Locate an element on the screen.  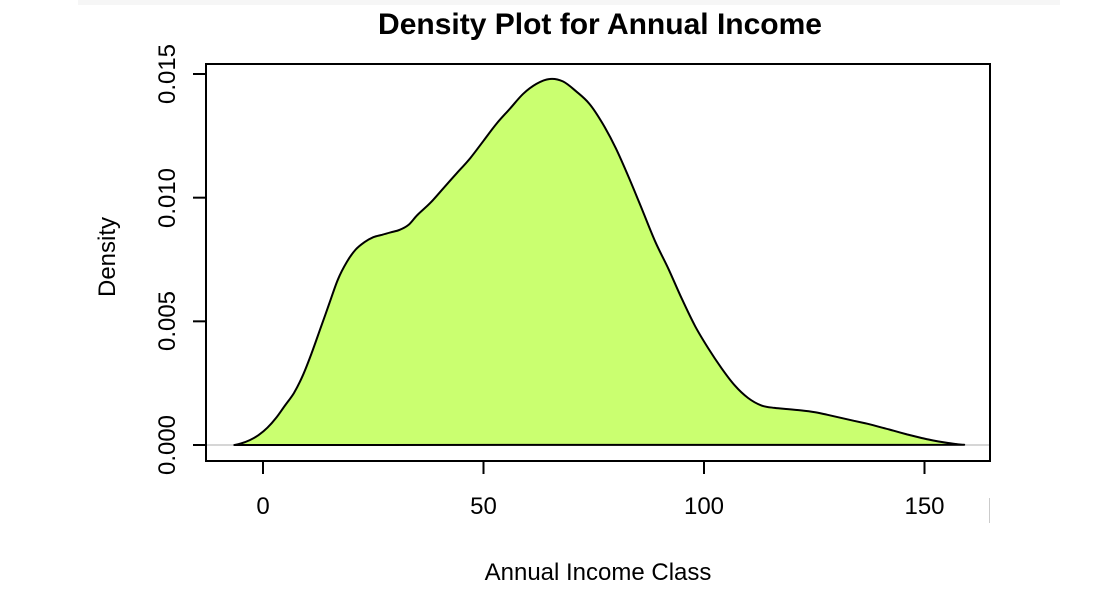
y-tick-label: 0.015 is located at coordinates (167, 74).